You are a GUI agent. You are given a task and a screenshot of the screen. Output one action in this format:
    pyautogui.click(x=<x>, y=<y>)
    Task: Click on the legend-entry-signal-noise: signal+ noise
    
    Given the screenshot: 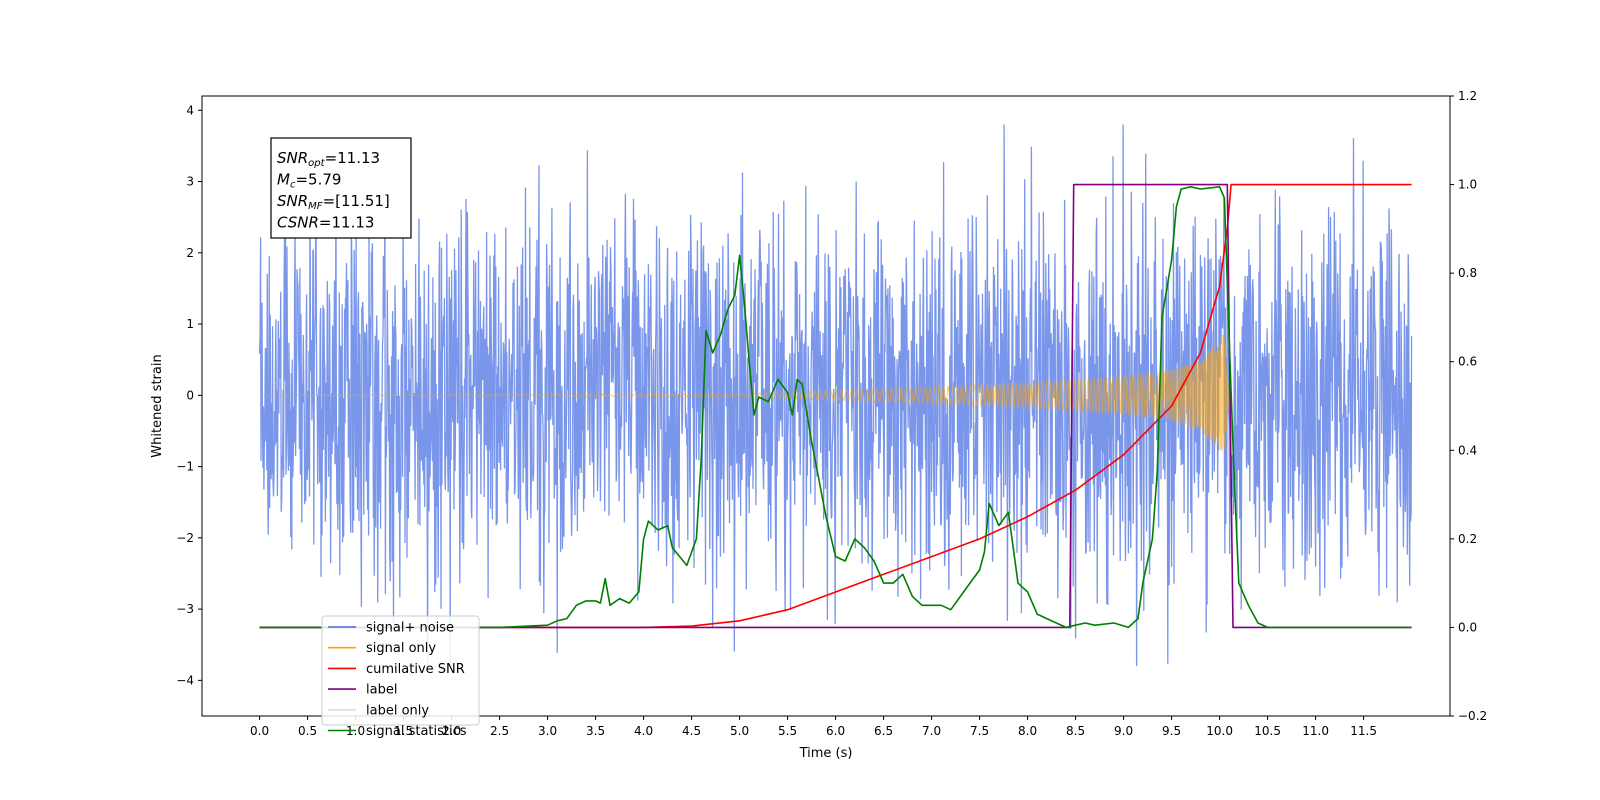 What is the action you would take?
    pyautogui.click(x=391, y=628)
    